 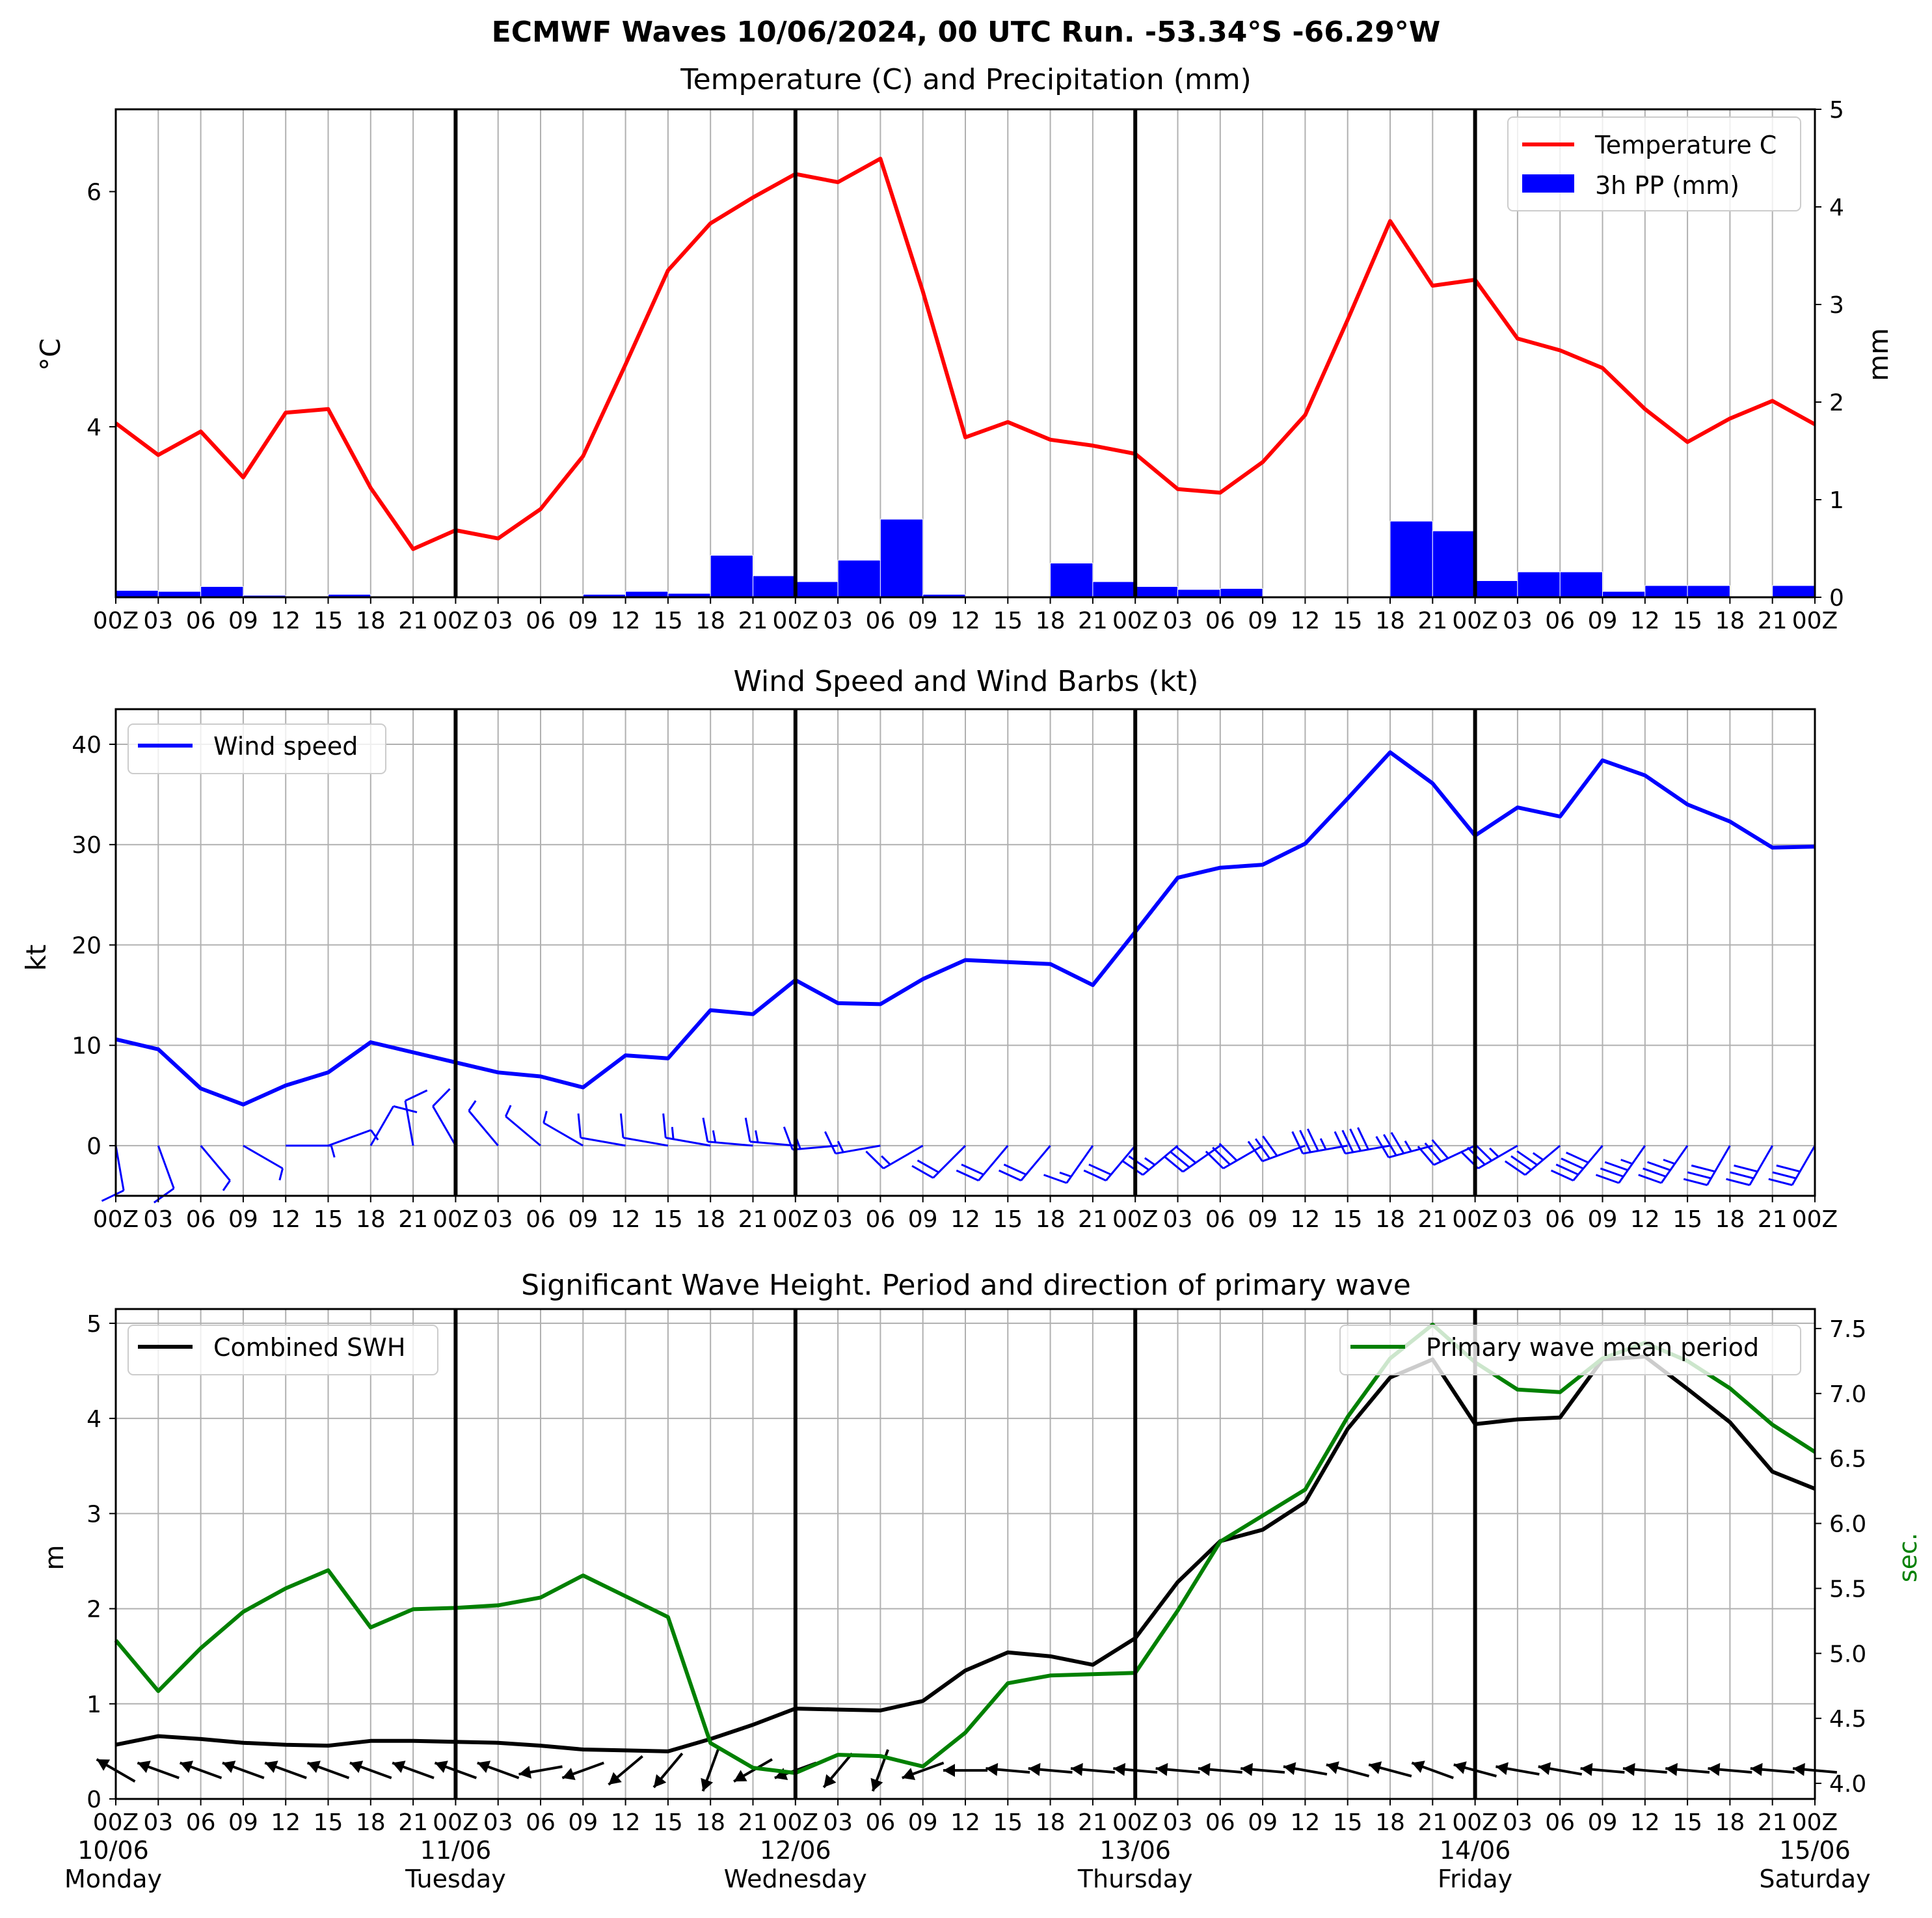 I want to click on swh-yticks: 0 1 2 3 4 5, so click(x=101, y=1562).